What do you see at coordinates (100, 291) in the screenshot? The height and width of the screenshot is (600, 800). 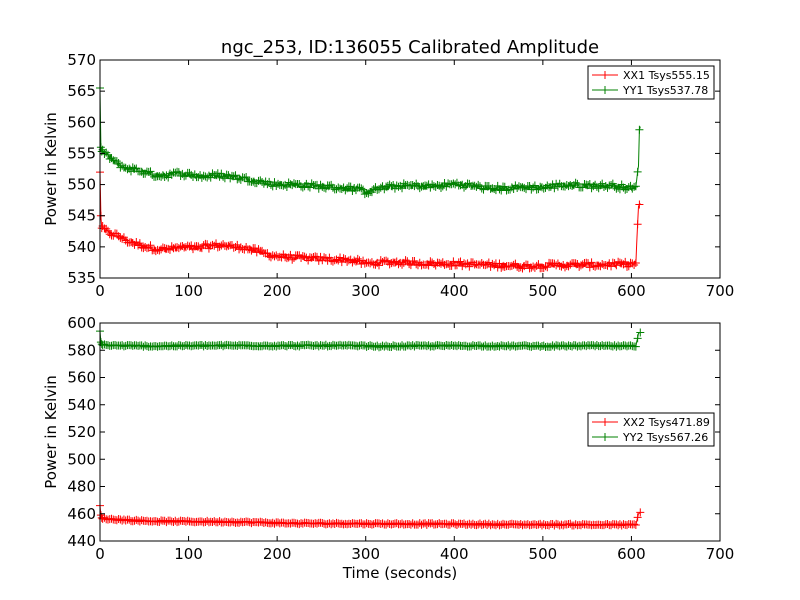 I see `x-tick-label: 0` at bounding box center [100, 291].